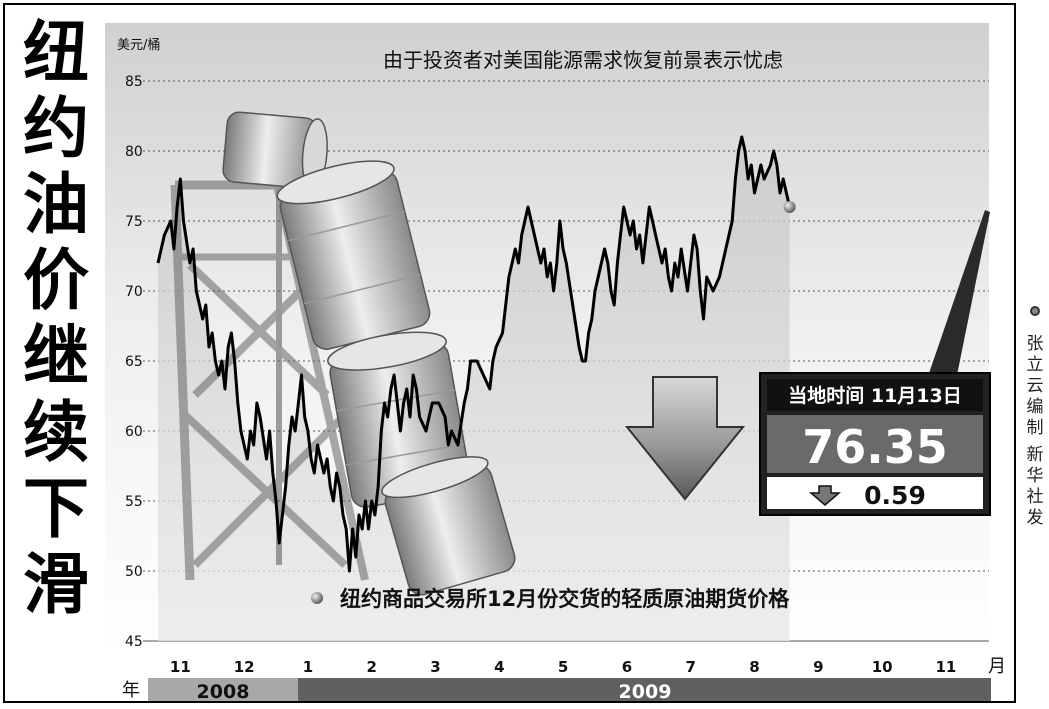  Describe the element at coordinates (875, 447) in the screenshot. I see `callout-price: 76.35` at that location.